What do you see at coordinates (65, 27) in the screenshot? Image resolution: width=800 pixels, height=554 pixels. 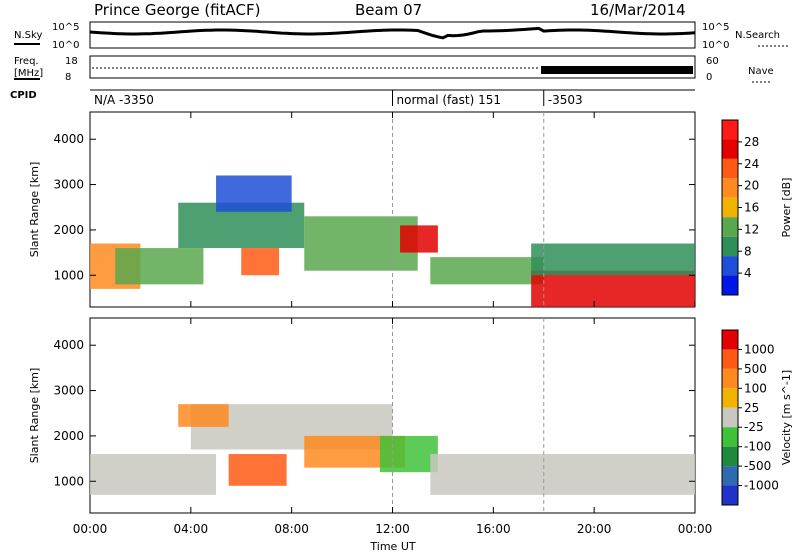 I see `noise-tick-top: 10^5` at bounding box center [65, 27].